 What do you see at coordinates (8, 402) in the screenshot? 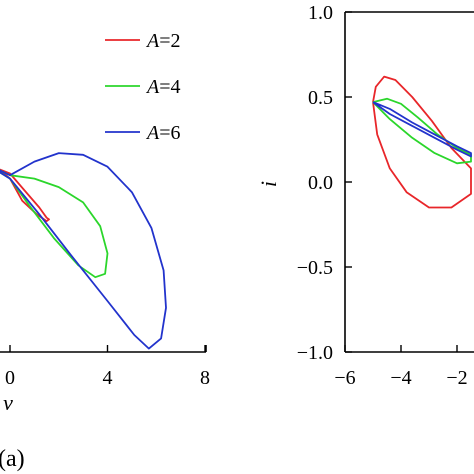
I see `x-axis-label-a: v` at bounding box center [8, 402].